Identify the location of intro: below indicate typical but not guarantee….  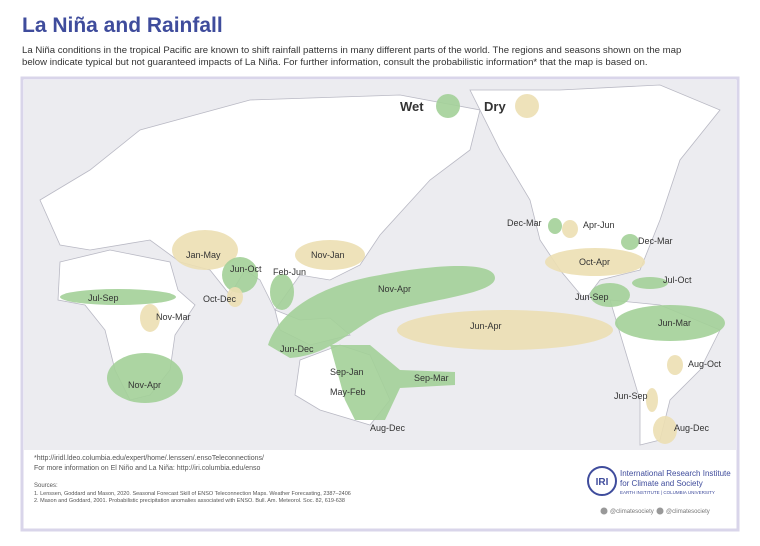
(335, 62).